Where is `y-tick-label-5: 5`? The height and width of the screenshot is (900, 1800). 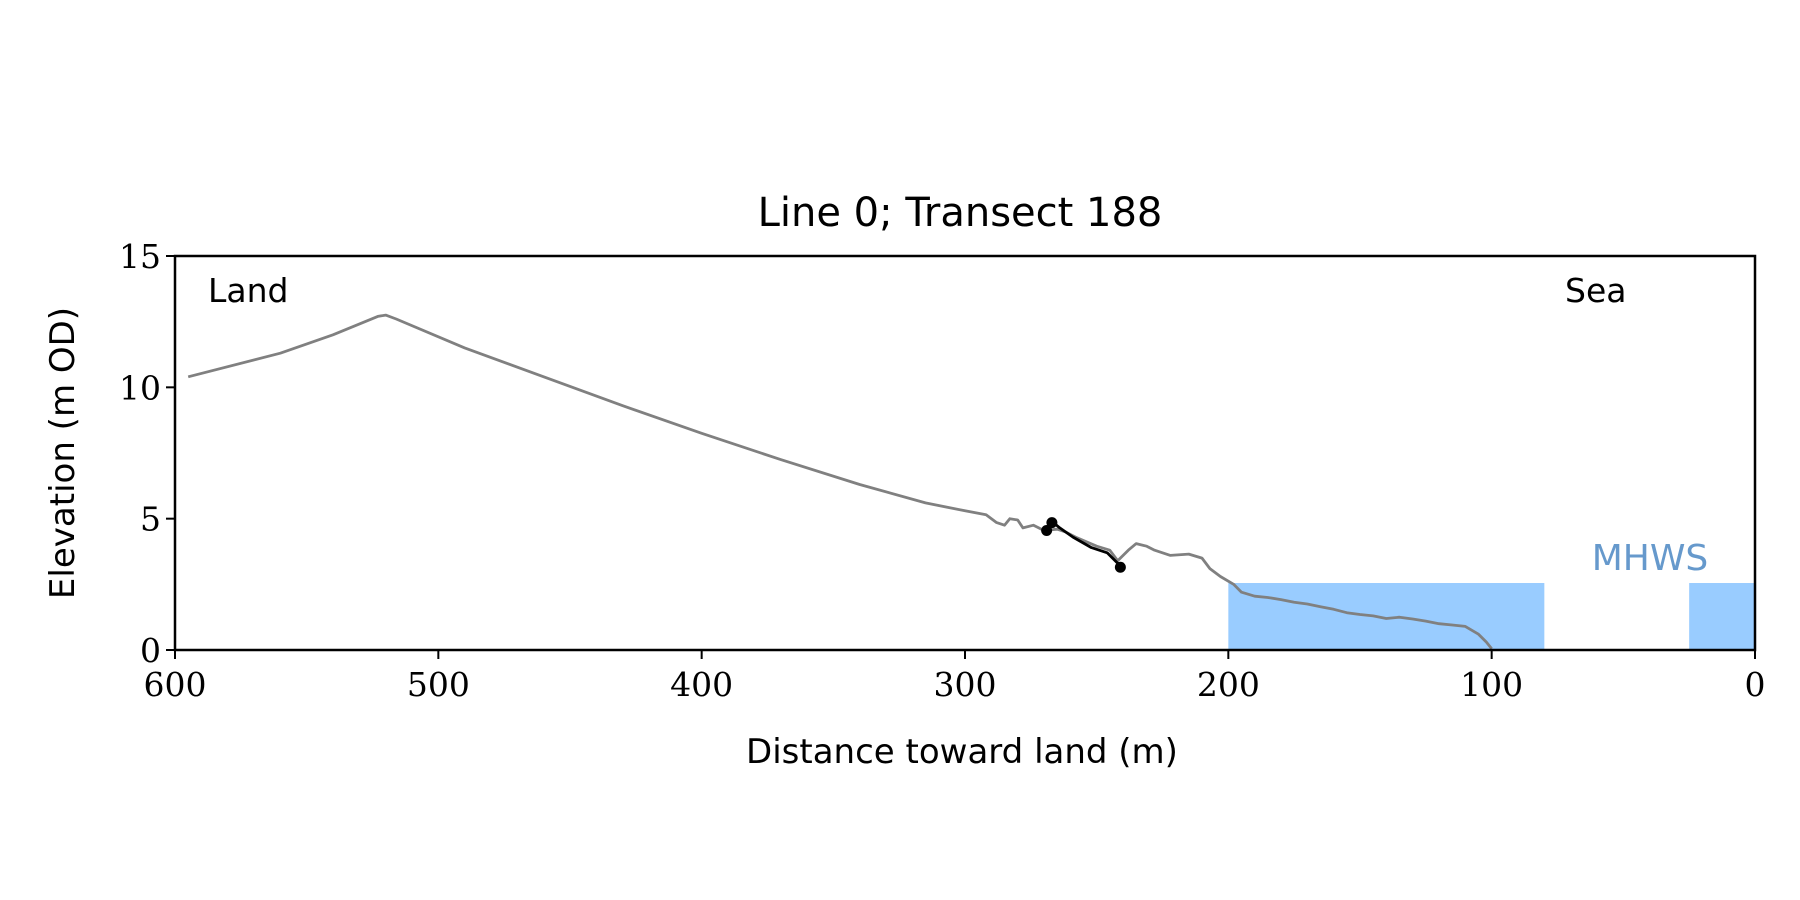
y-tick-label-5: 5 is located at coordinates (150, 519).